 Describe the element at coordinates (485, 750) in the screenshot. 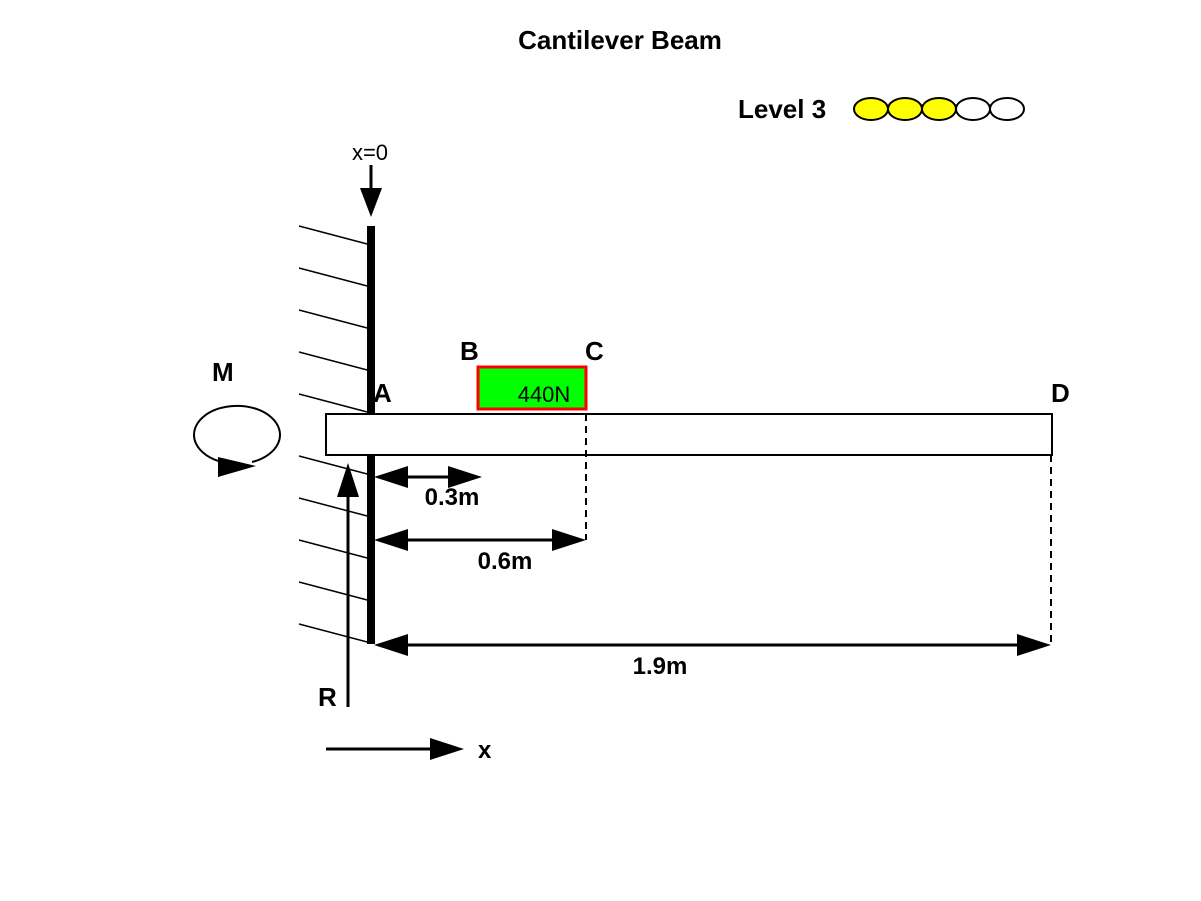

I see `x-axis-label: x` at that location.